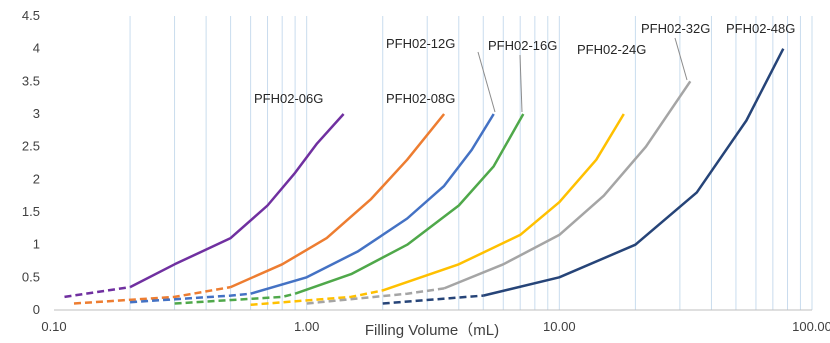 Image resolution: width=830 pixels, height=343 pixels. What do you see at coordinates (190, 298) in the screenshot?
I see `series-pfh02-12g-dashed` at bounding box center [190, 298].